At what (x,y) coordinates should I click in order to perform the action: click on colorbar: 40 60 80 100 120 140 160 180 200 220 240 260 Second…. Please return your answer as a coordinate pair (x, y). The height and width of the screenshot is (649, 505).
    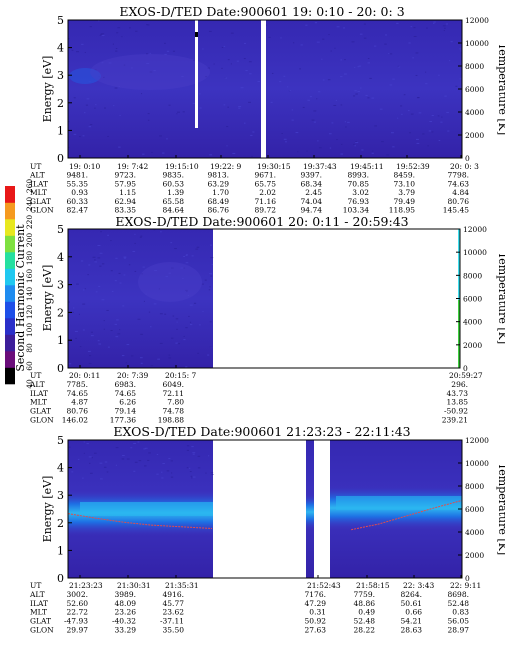
    Looking at the image, I should click on (19, 284).